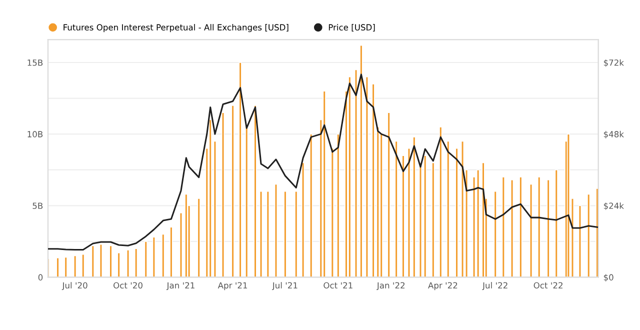  What do you see at coordinates (35, 134) in the screenshot?
I see `y-tick-label: 10B` at bounding box center [35, 134].